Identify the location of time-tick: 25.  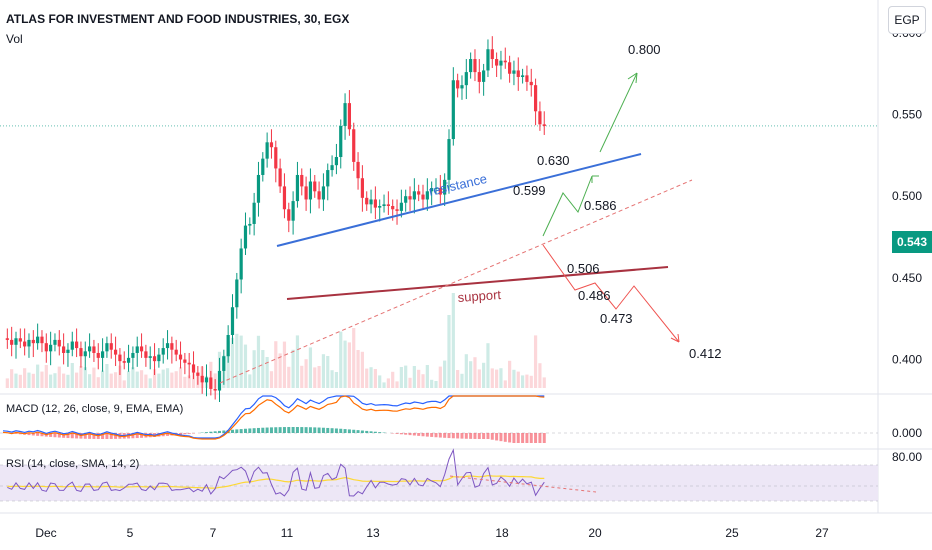
(732, 533).